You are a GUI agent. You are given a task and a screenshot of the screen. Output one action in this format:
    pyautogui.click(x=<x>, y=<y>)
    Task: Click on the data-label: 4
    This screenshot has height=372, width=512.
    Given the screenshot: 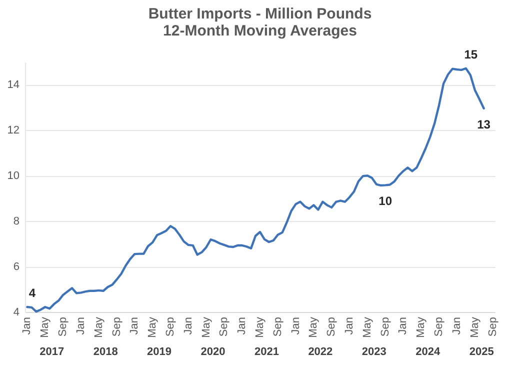 What is the action you would take?
    pyautogui.click(x=32, y=293)
    